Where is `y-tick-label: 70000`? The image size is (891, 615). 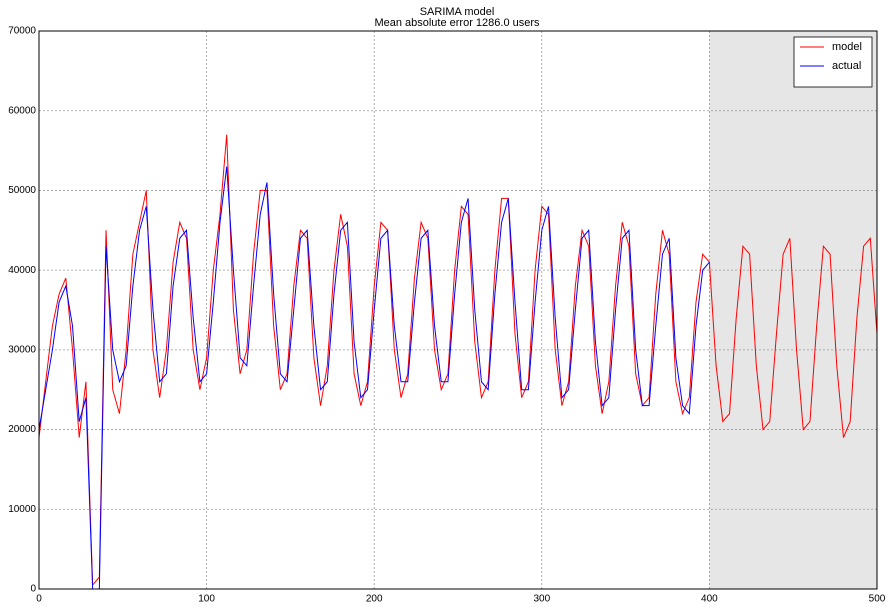 y-tick-label: 70000 is located at coordinates (22, 31).